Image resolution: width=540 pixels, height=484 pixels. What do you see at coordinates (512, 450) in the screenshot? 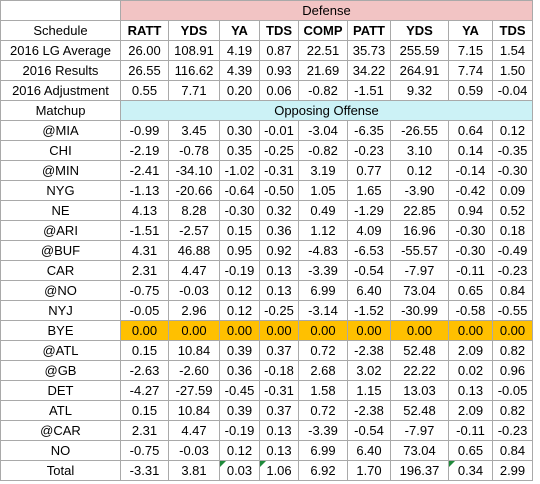
I see `value-cell: 0.84` at bounding box center [512, 450].